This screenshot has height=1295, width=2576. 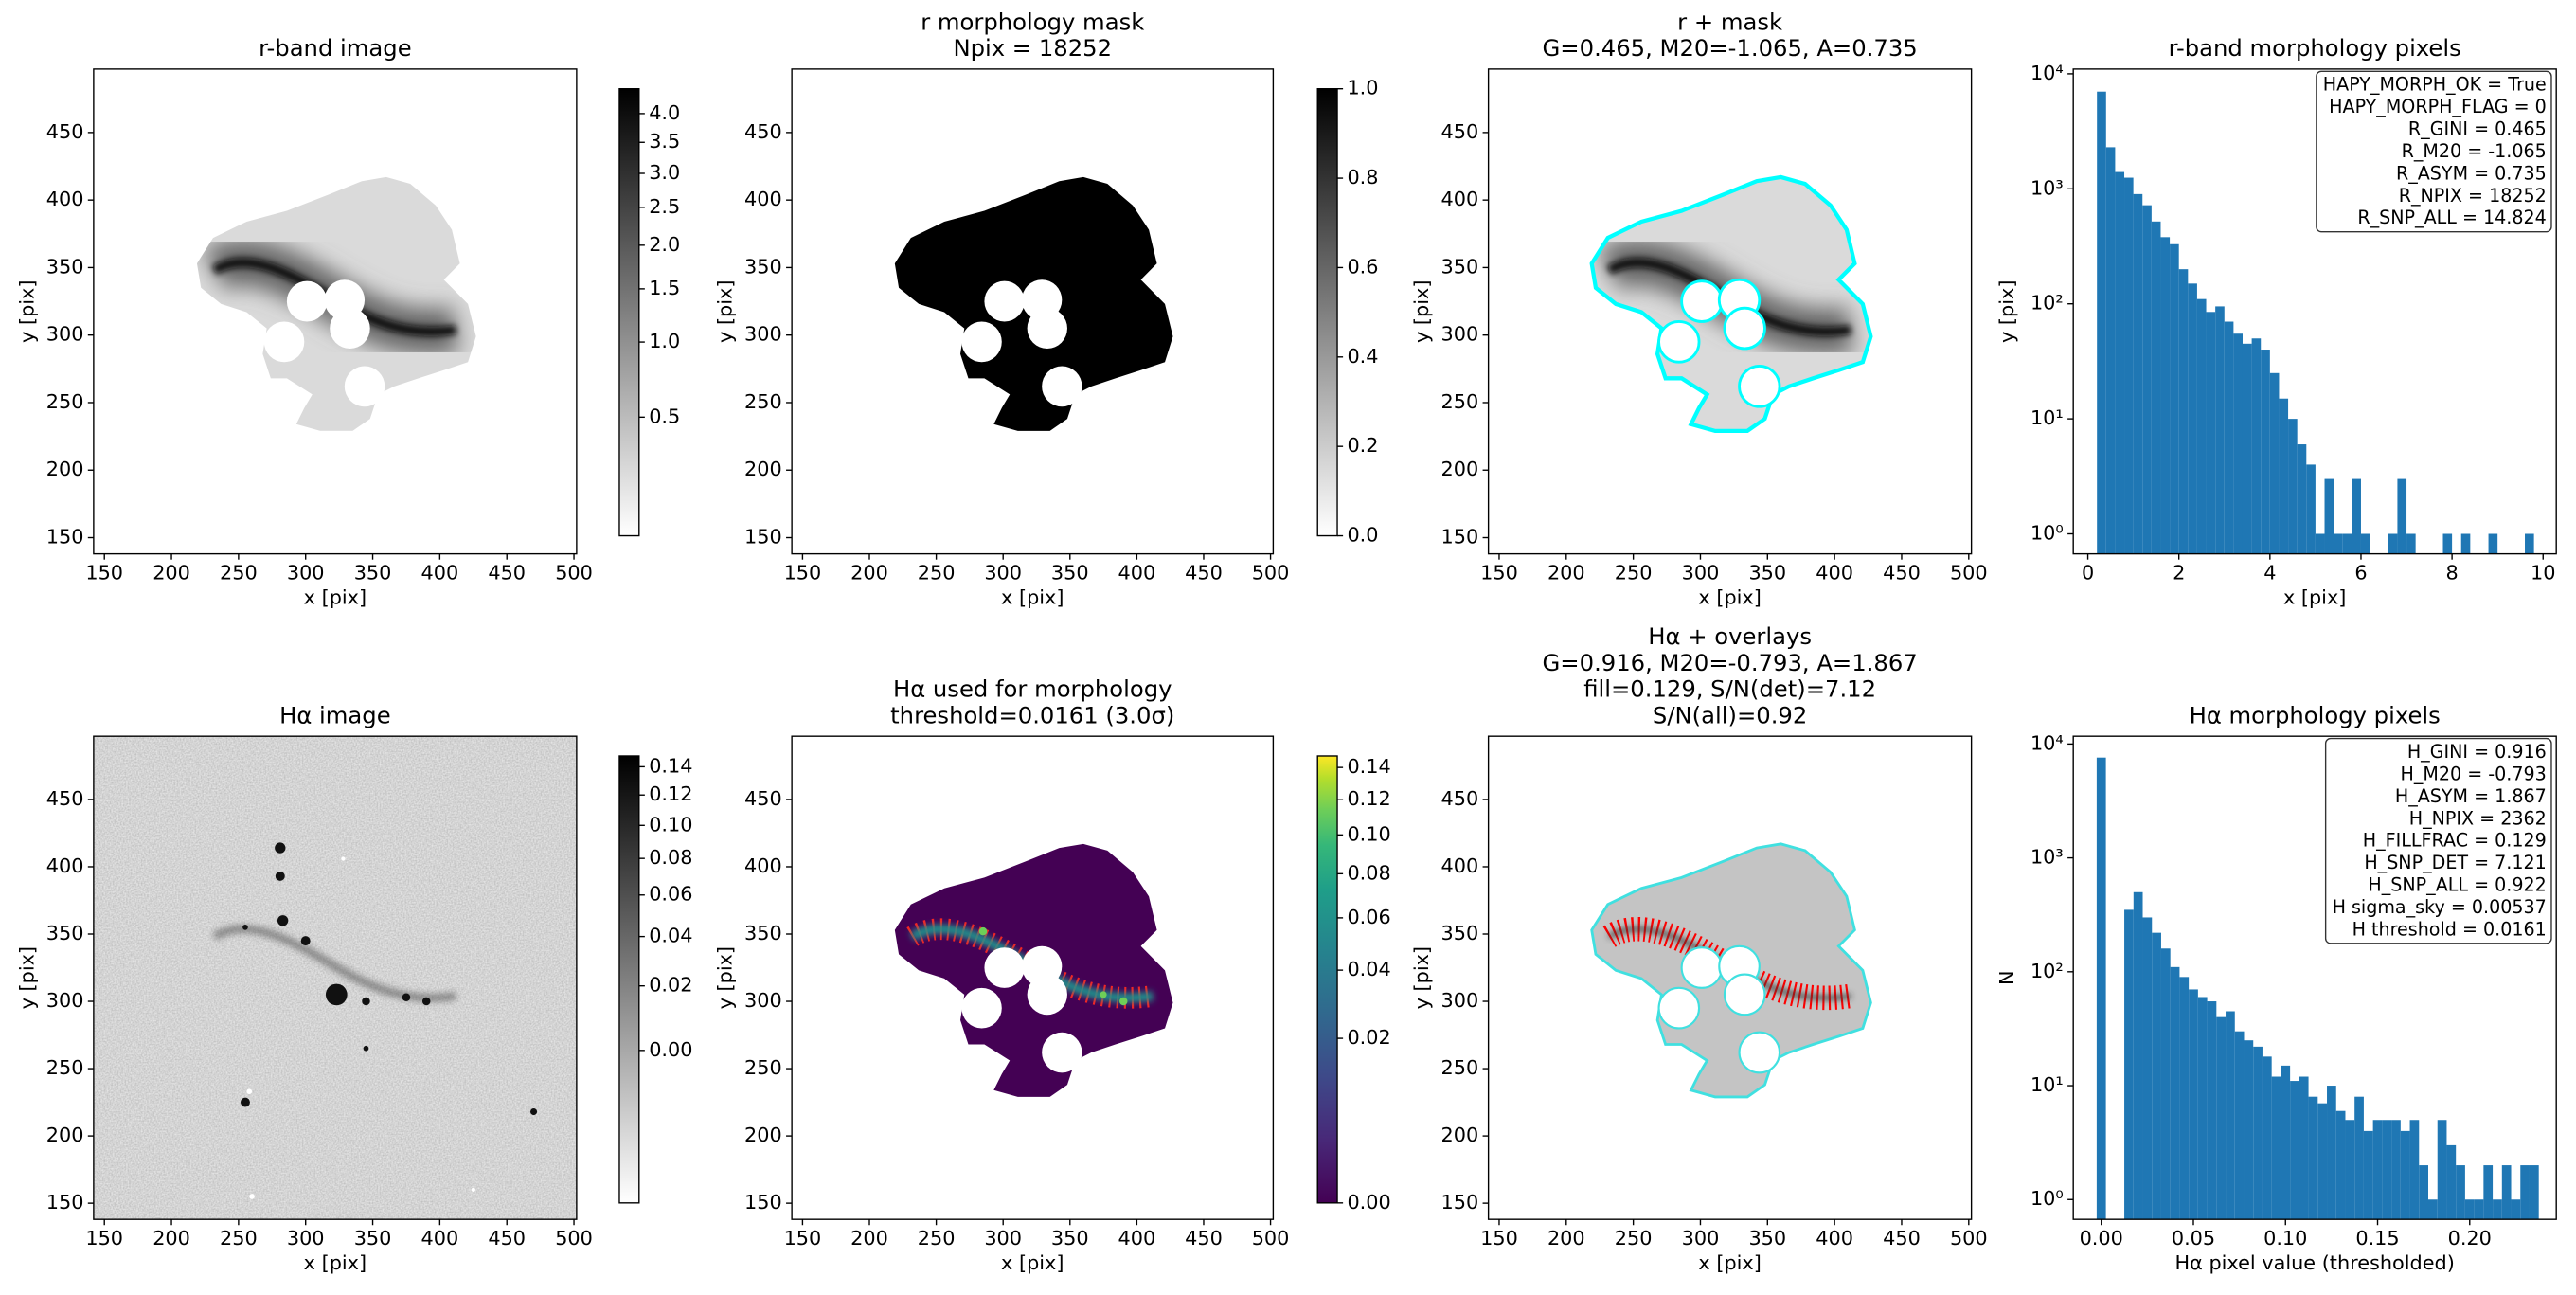 What do you see at coordinates (1362, 535) in the screenshot?
I see `colorbar-tick-label: 0.0` at bounding box center [1362, 535].